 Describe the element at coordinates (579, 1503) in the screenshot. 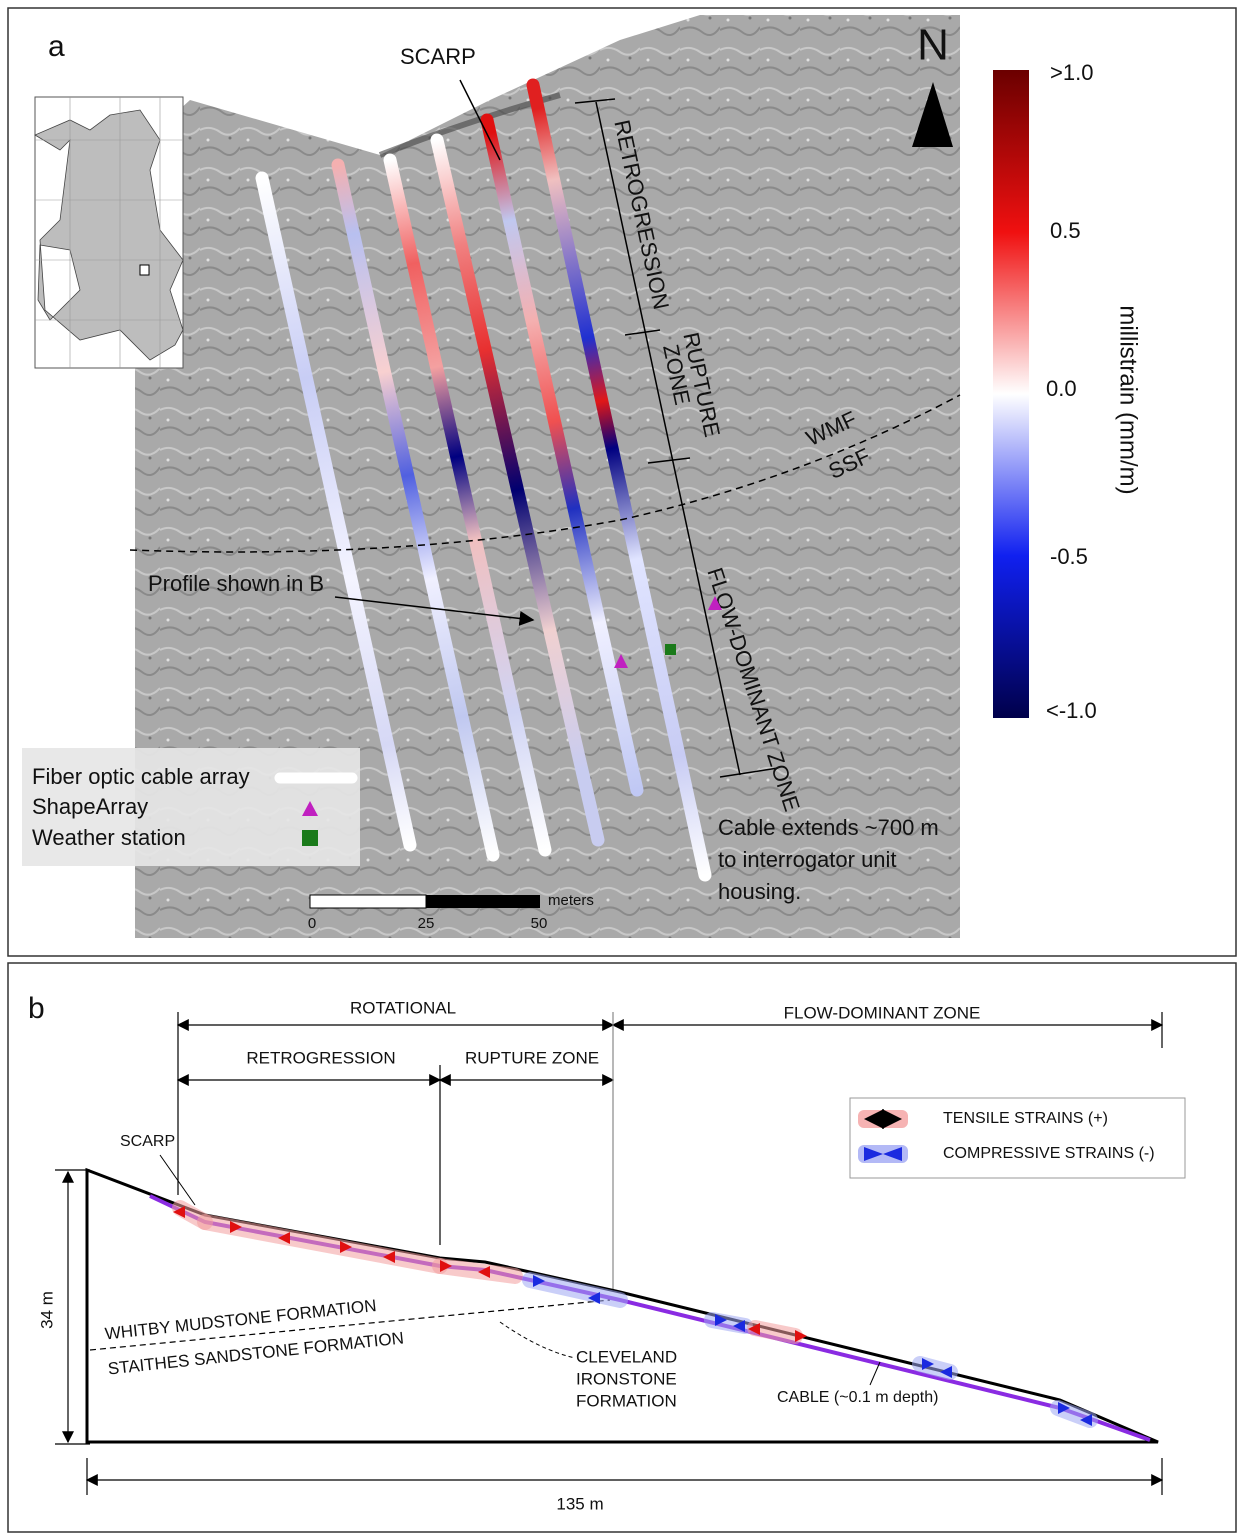

I see `length-label: 135 m` at that location.